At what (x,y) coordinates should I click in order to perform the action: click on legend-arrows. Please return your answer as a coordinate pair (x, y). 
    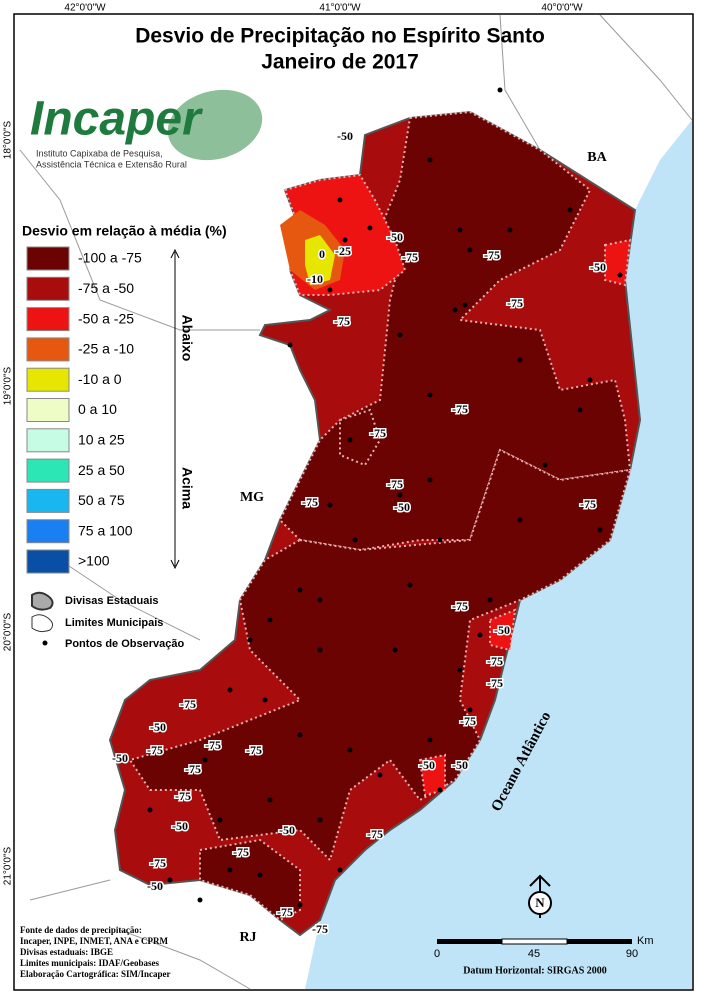
    Looking at the image, I should click on (175, 409).